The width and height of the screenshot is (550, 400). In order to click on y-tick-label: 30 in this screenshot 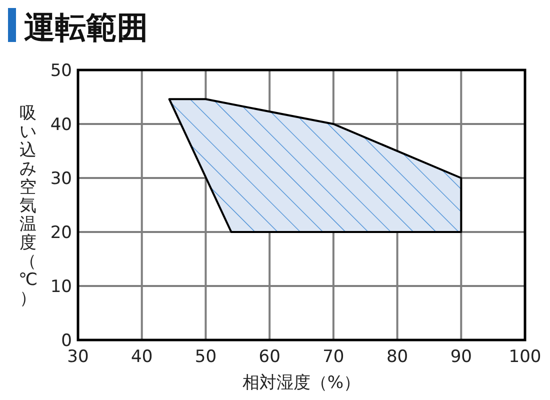, I will do `click(61, 179)`.